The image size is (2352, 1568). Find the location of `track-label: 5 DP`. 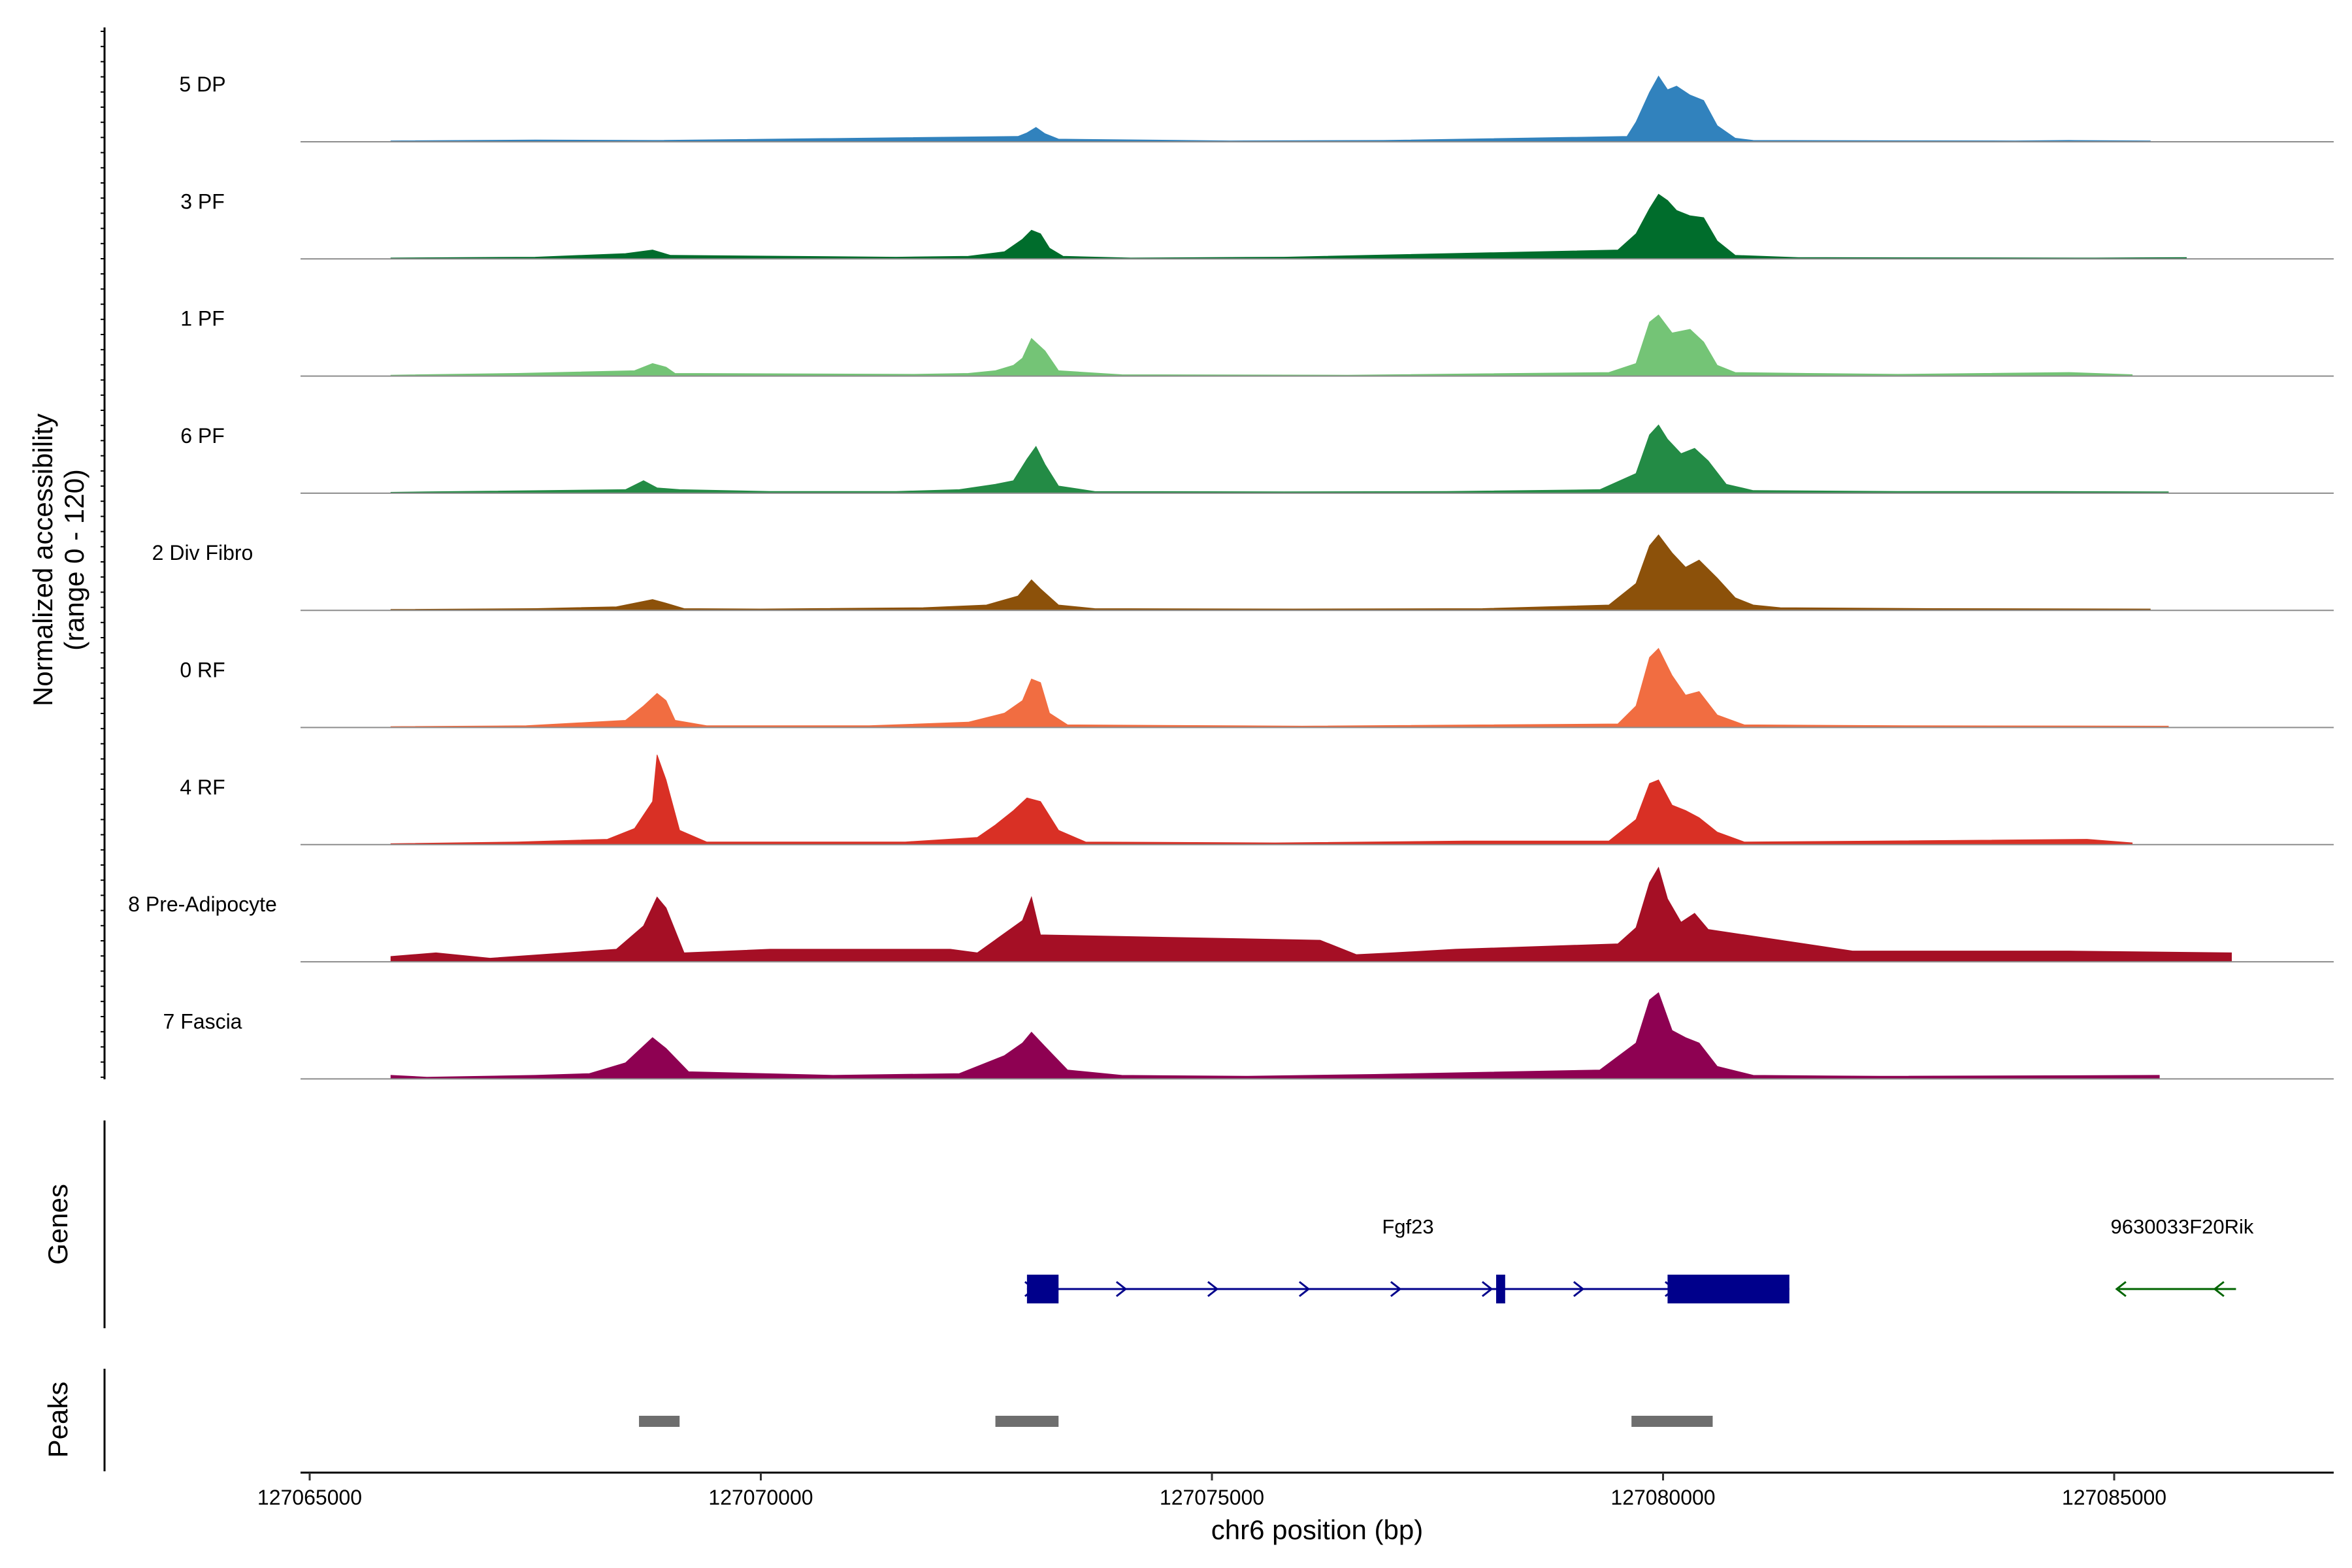

track-label: 5 DP is located at coordinates (202, 84).